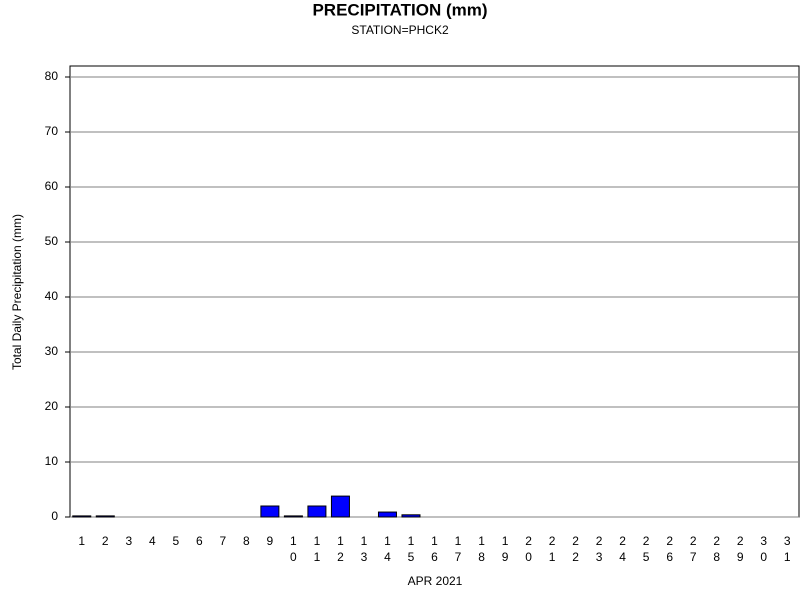 The width and height of the screenshot is (800, 600). What do you see at coordinates (364, 549) in the screenshot?
I see `x-tick-label: 13` at bounding box center [364, 549].